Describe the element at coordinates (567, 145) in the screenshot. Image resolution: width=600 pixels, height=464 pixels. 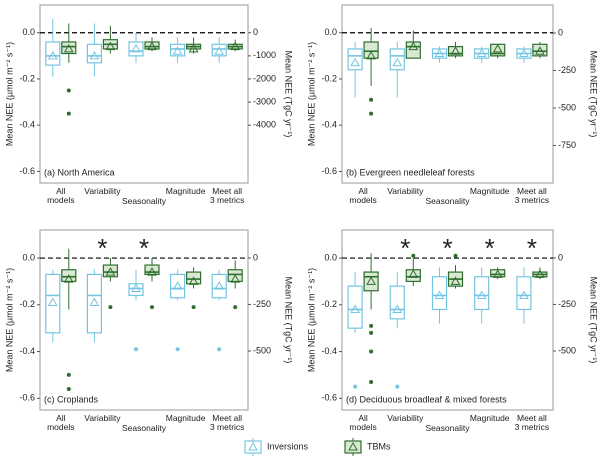
I see `y2-tick-label: -750` at that location.